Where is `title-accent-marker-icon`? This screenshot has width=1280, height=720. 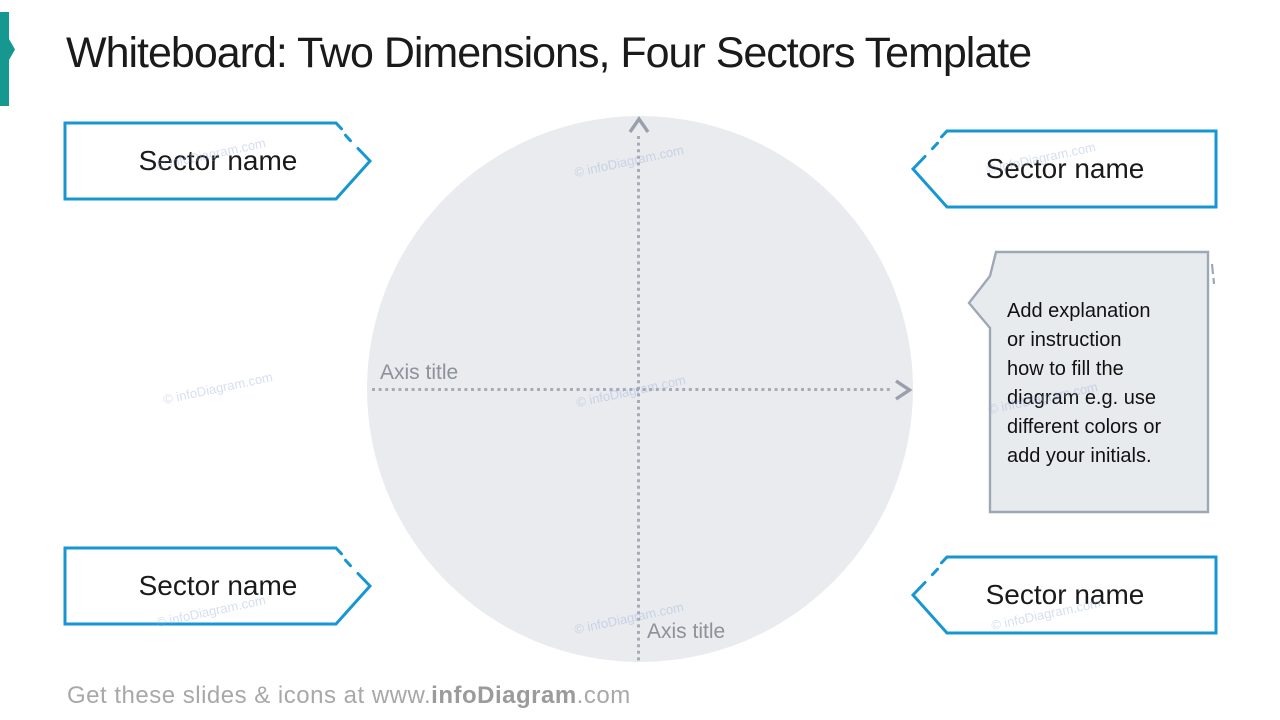
title-accent-marker-icon is located at coordinates (7, 59).